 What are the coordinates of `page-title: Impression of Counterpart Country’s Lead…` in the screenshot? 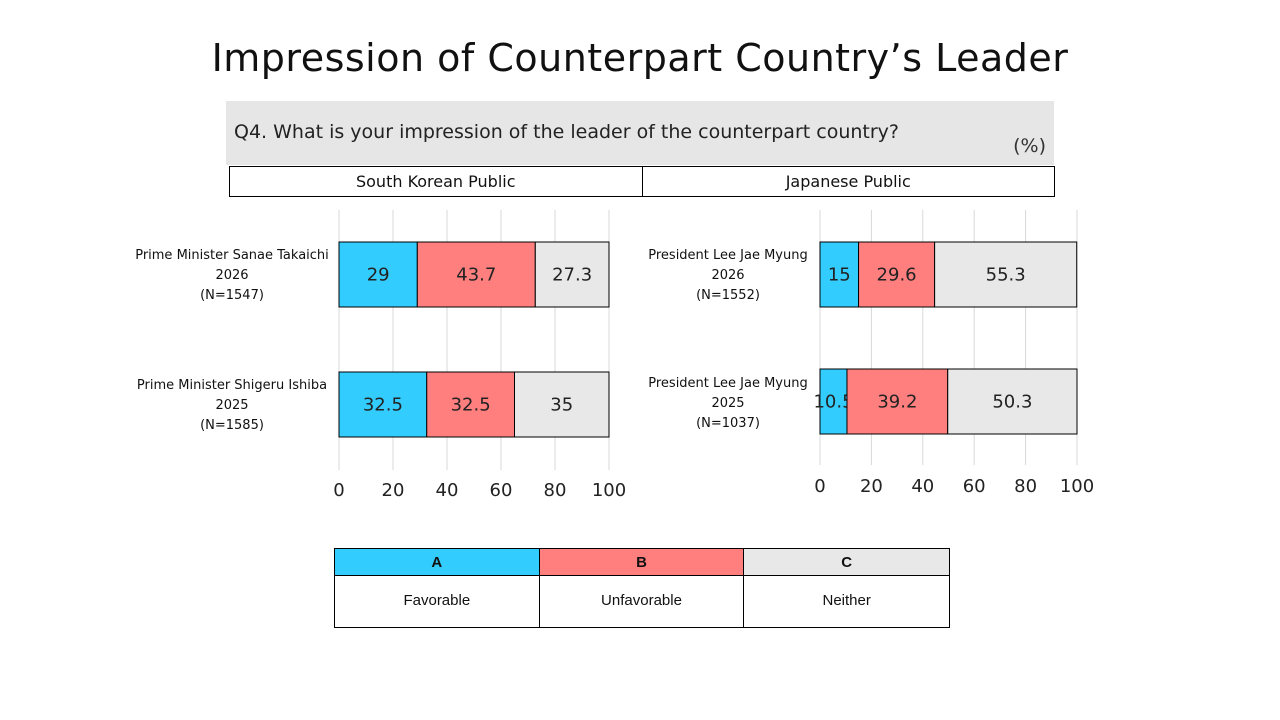 It's located at (640, 58).